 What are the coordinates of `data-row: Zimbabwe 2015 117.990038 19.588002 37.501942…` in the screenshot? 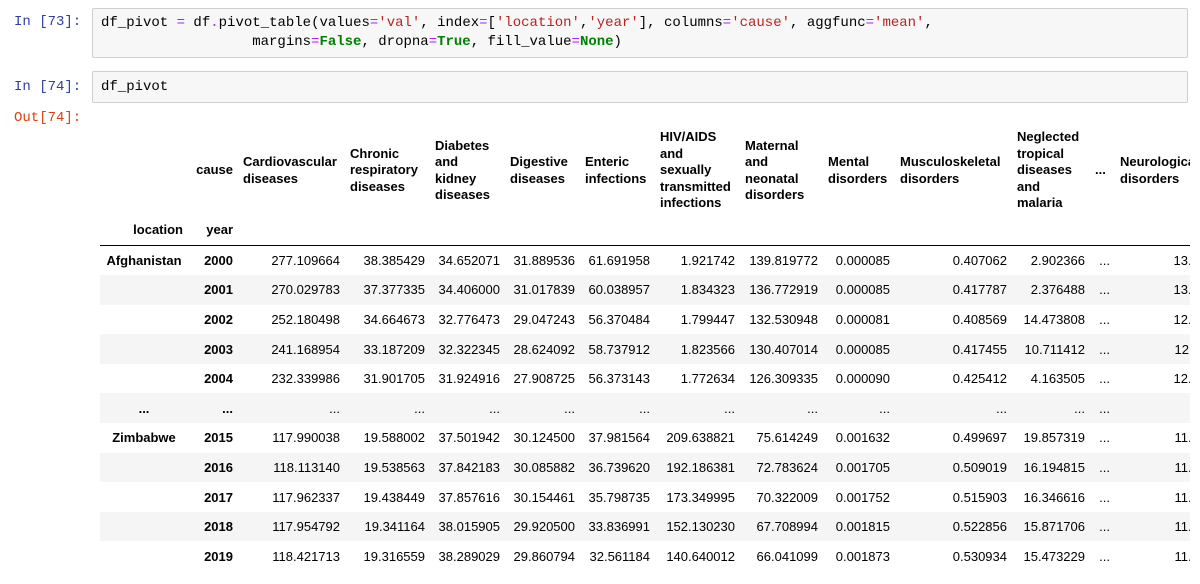 It's located at (645, 438).